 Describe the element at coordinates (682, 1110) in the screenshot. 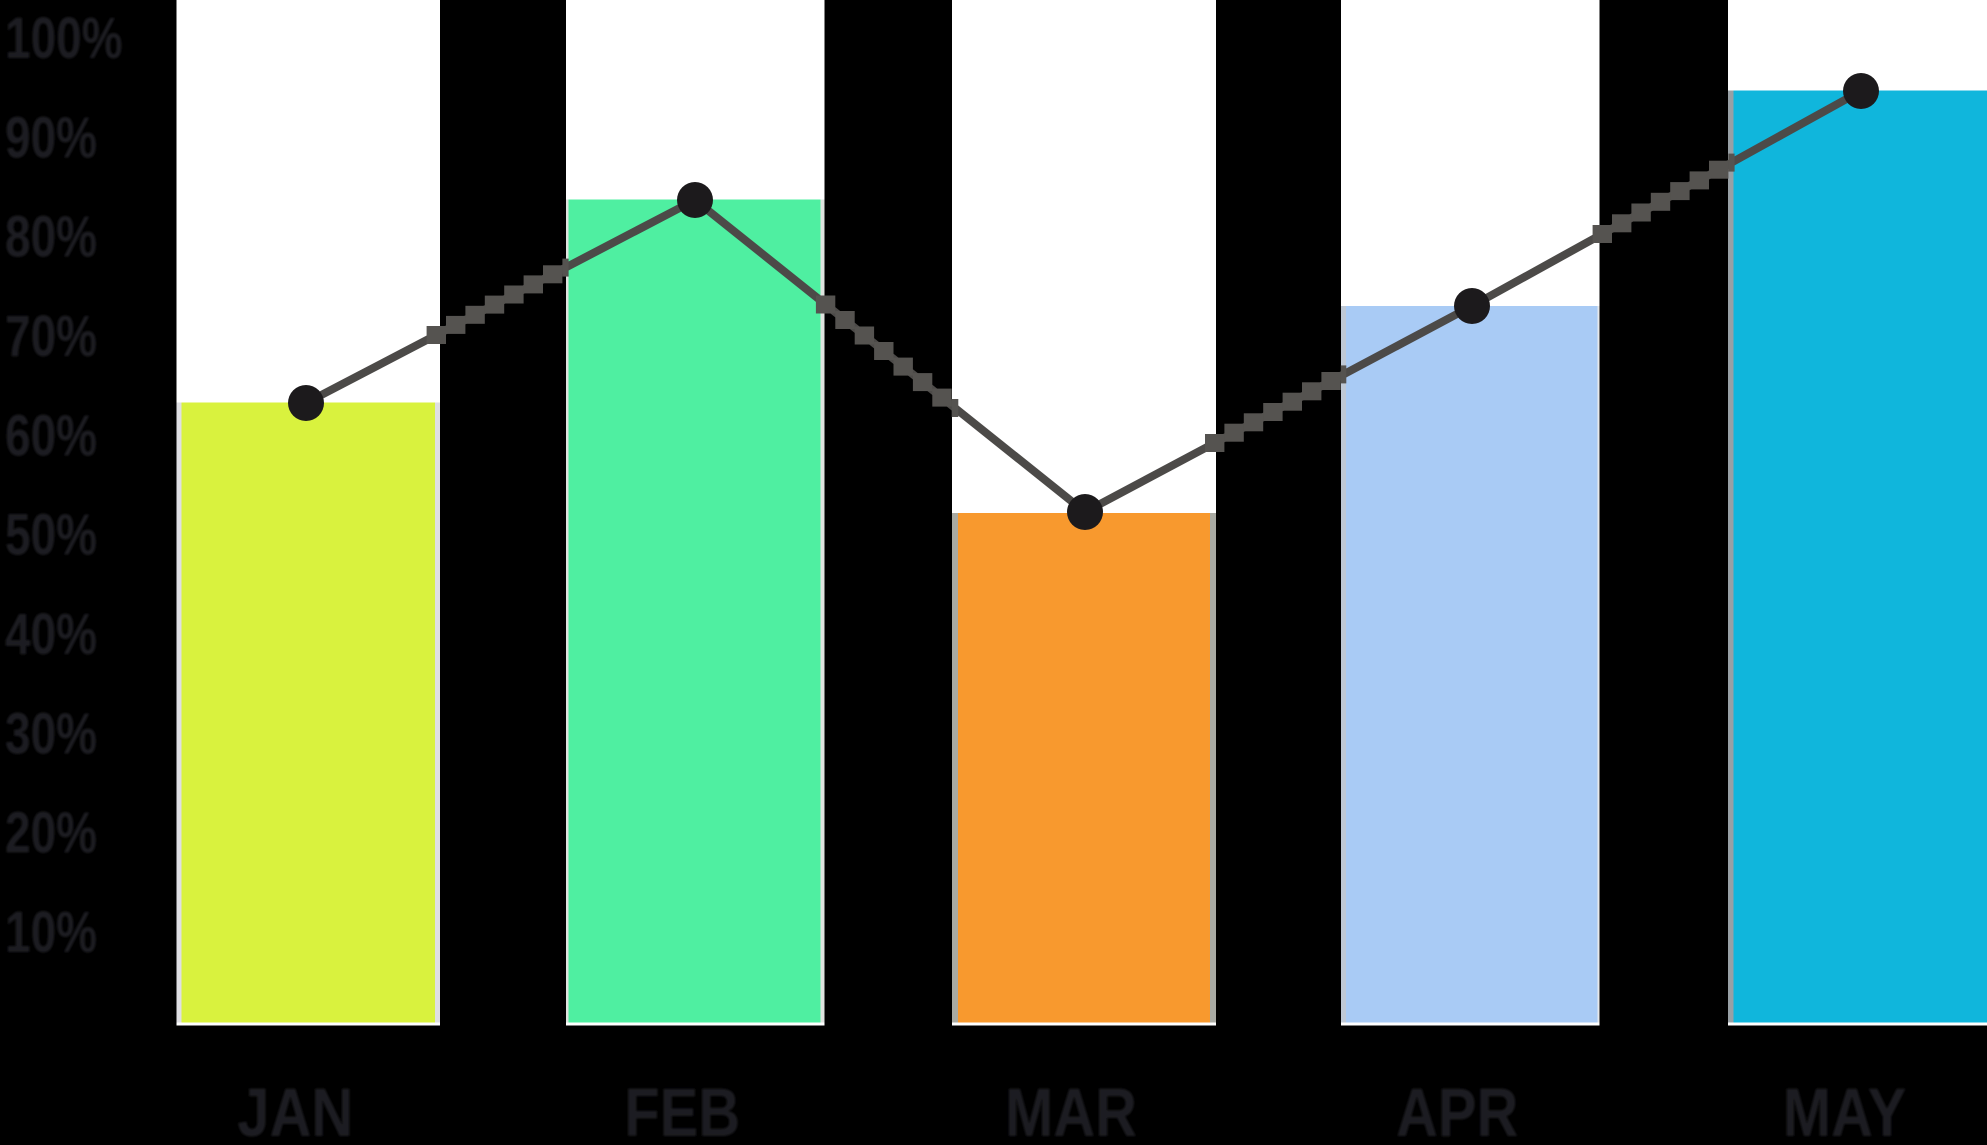

I see `svg-text: FEB` at that location.